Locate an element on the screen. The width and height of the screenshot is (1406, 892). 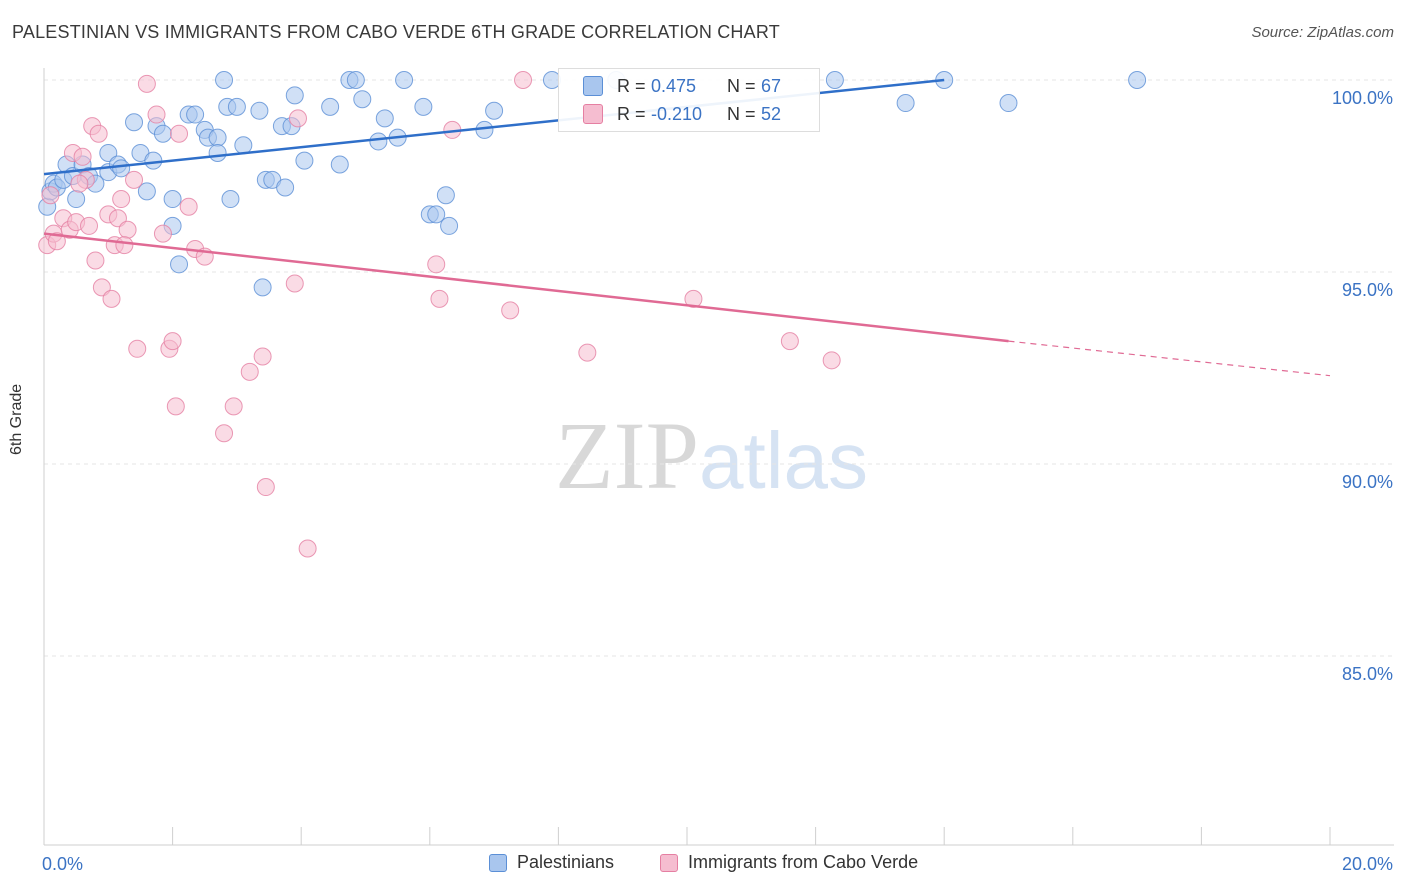
legend-item-palestinians: Palestinians is located at coordinates (551, 862).